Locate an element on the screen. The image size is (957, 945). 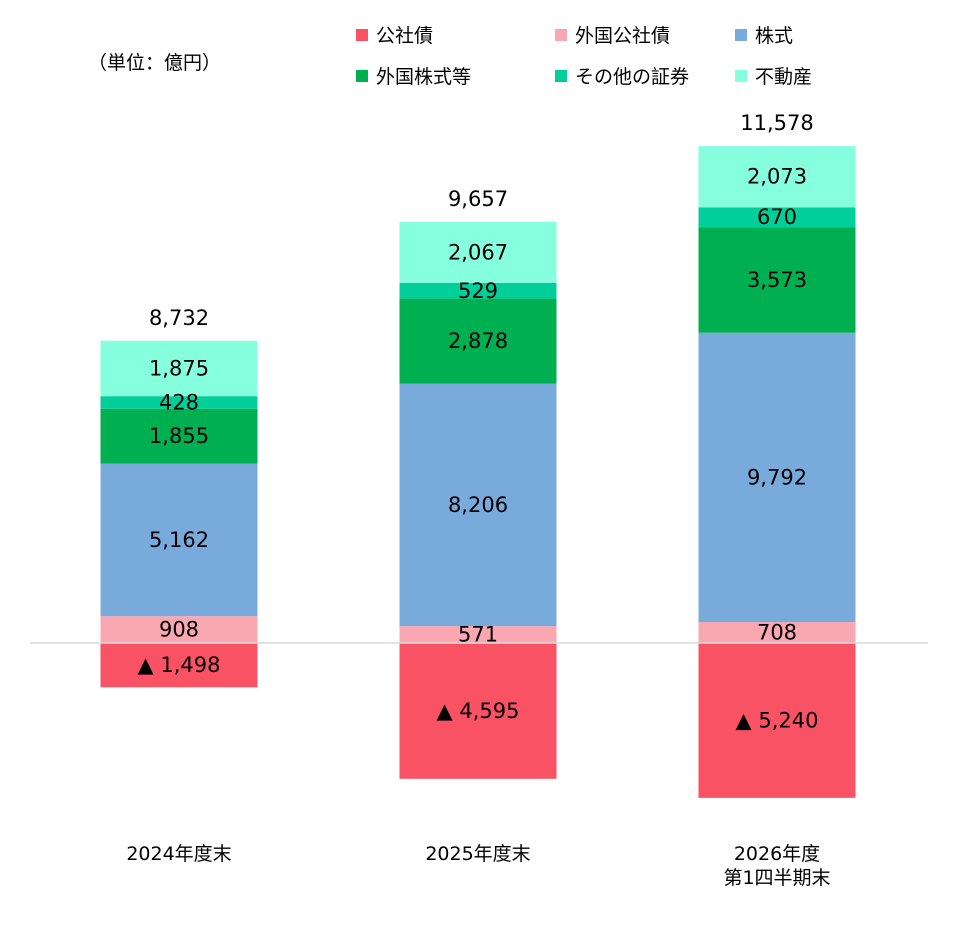
data-label-real_estate: 2,067 is located at coordinates (478, 252).